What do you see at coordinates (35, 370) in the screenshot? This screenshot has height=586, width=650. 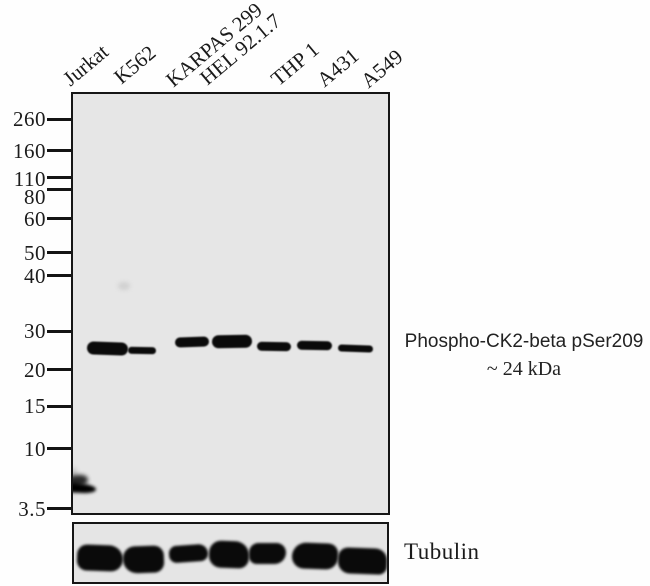 I see `ladder-label-20kda: 20` at bounding box center [35, 370].